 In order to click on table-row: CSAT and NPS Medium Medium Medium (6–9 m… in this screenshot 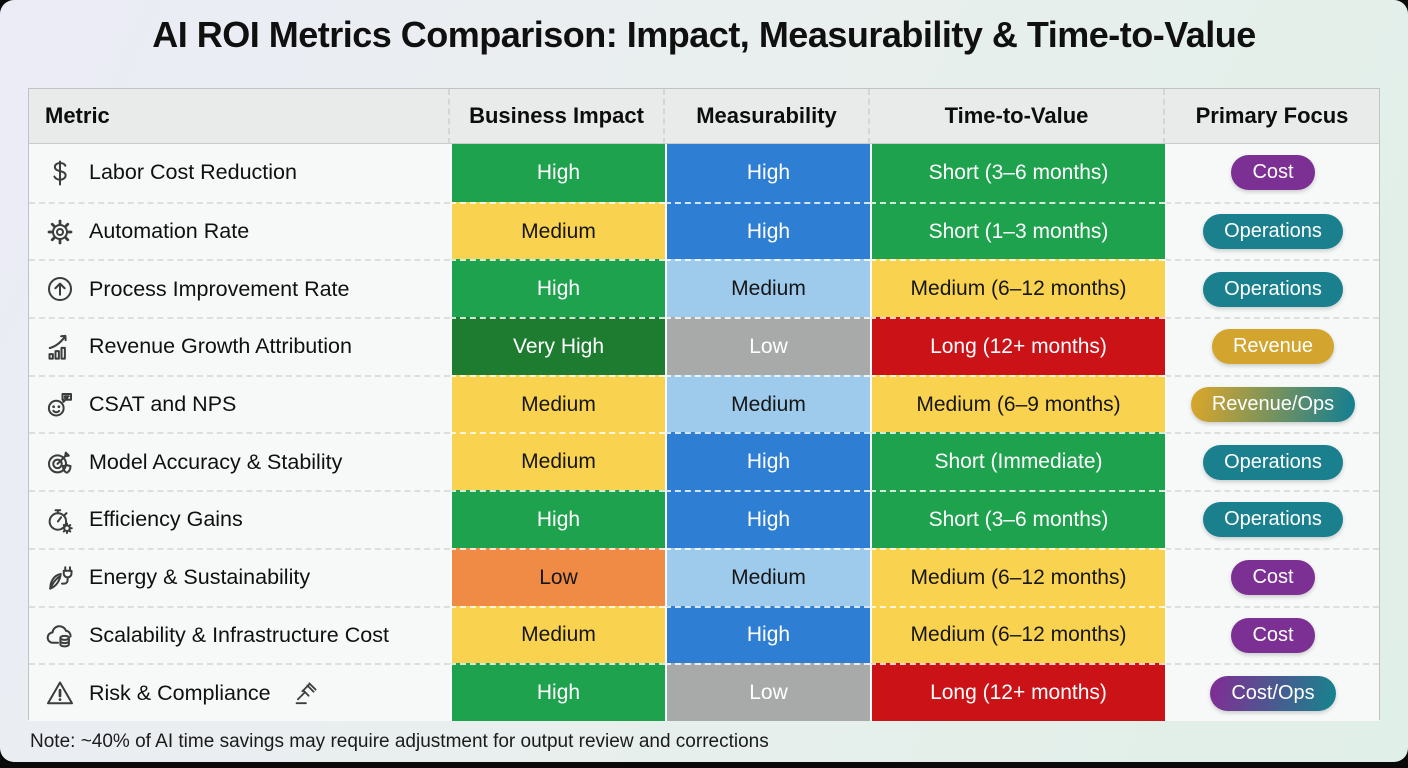, I will do `click(704, 403)`.